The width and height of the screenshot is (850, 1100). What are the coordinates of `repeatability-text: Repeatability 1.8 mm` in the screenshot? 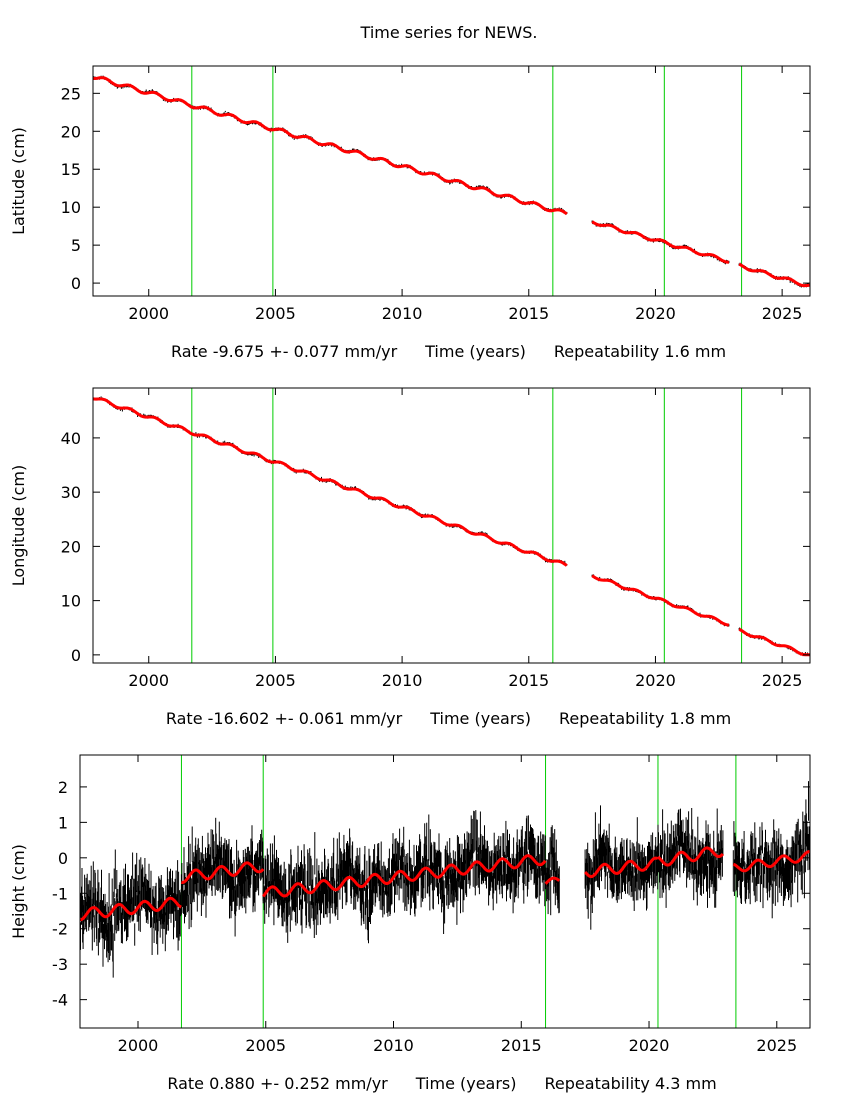 It's located at (645, 718).